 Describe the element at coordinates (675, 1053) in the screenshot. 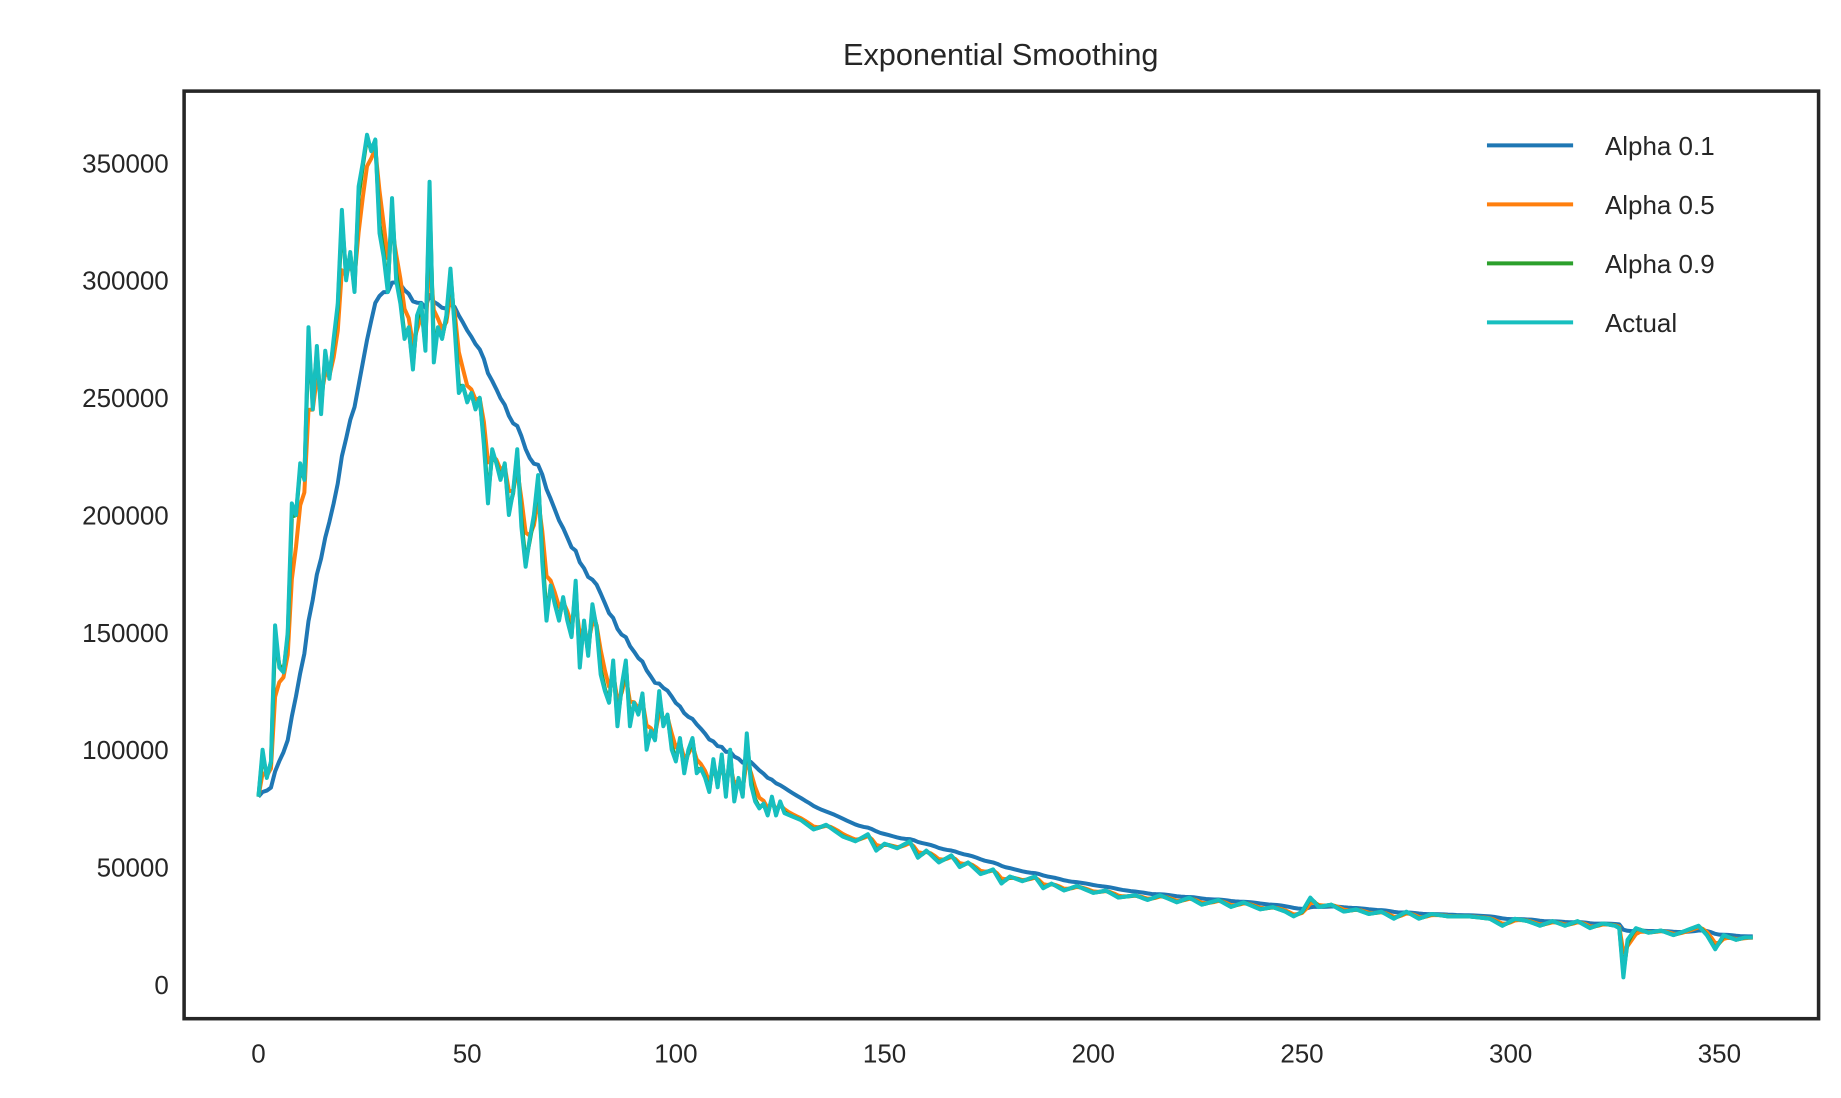

I see `x-tick-label: 100` at that location.